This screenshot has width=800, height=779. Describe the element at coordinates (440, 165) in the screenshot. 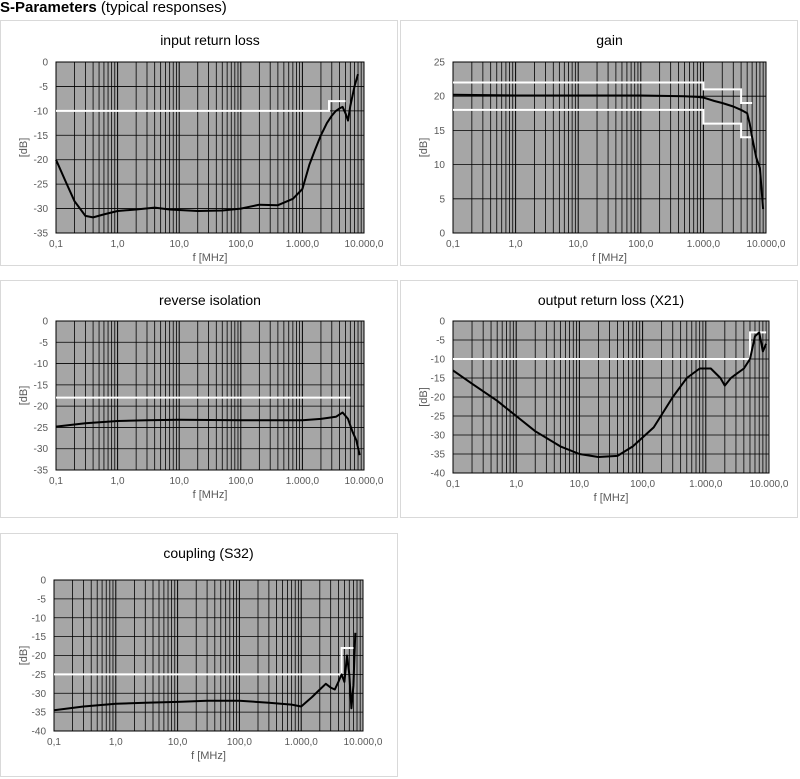

I see `y-tick-label: 10` at that location.